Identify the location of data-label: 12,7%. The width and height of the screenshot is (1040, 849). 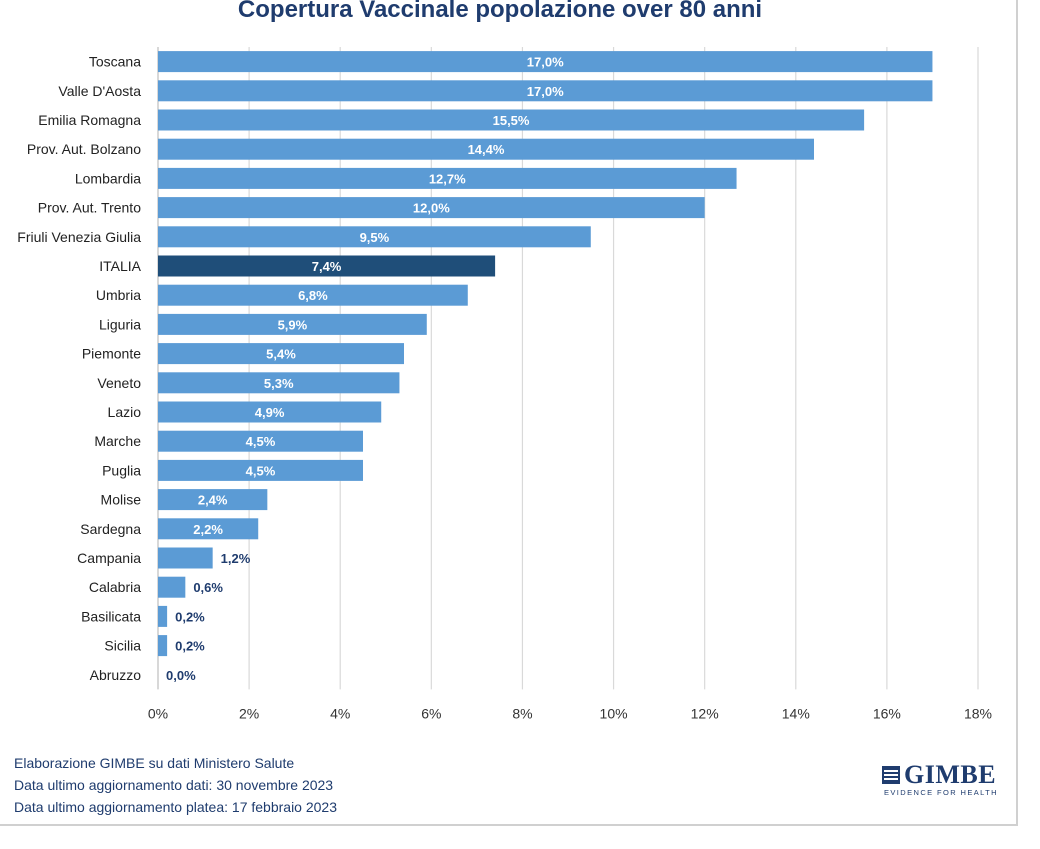
(447, 178).